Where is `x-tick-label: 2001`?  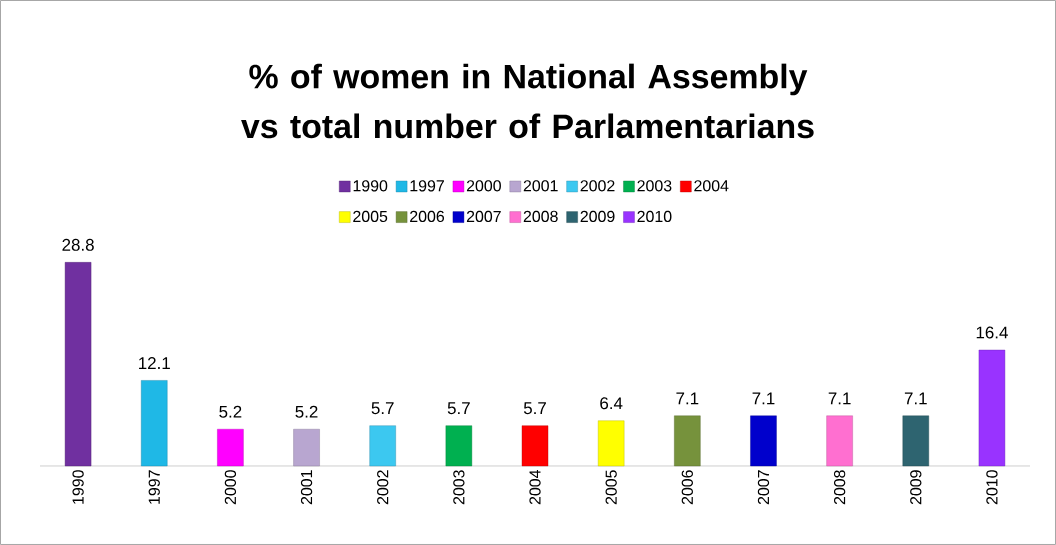 x-tick-label: 2001 is located at coordinates (306, 487).